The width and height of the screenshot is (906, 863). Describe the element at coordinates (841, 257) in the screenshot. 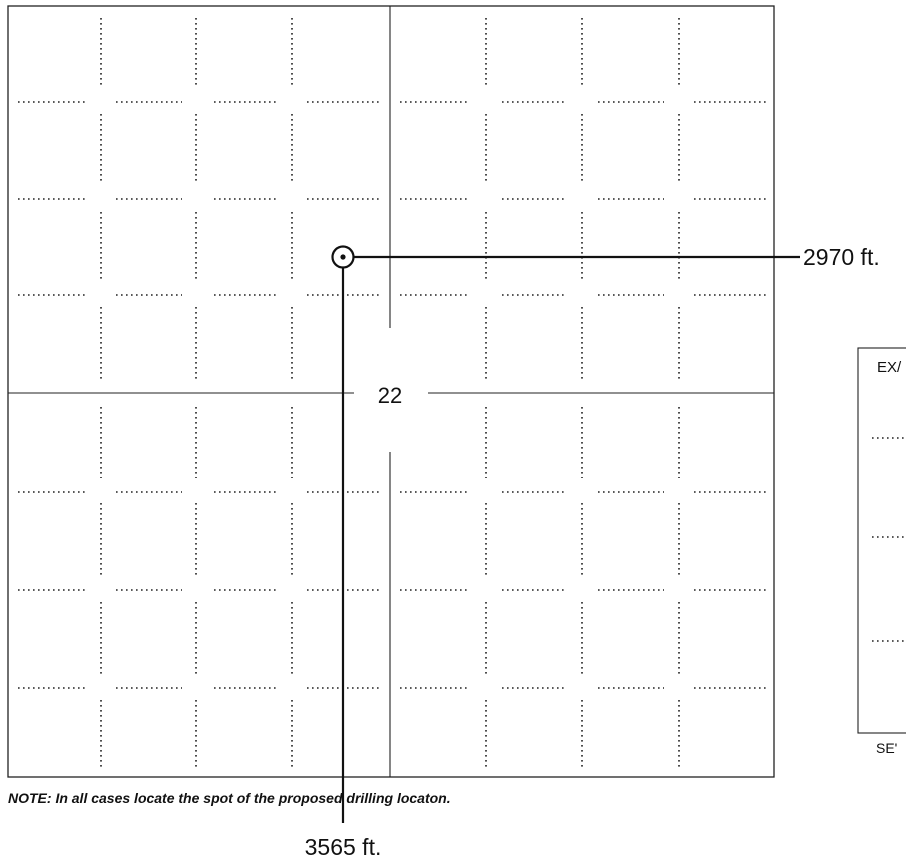

I see `measure-label-east: 2970 ft.` at that location.